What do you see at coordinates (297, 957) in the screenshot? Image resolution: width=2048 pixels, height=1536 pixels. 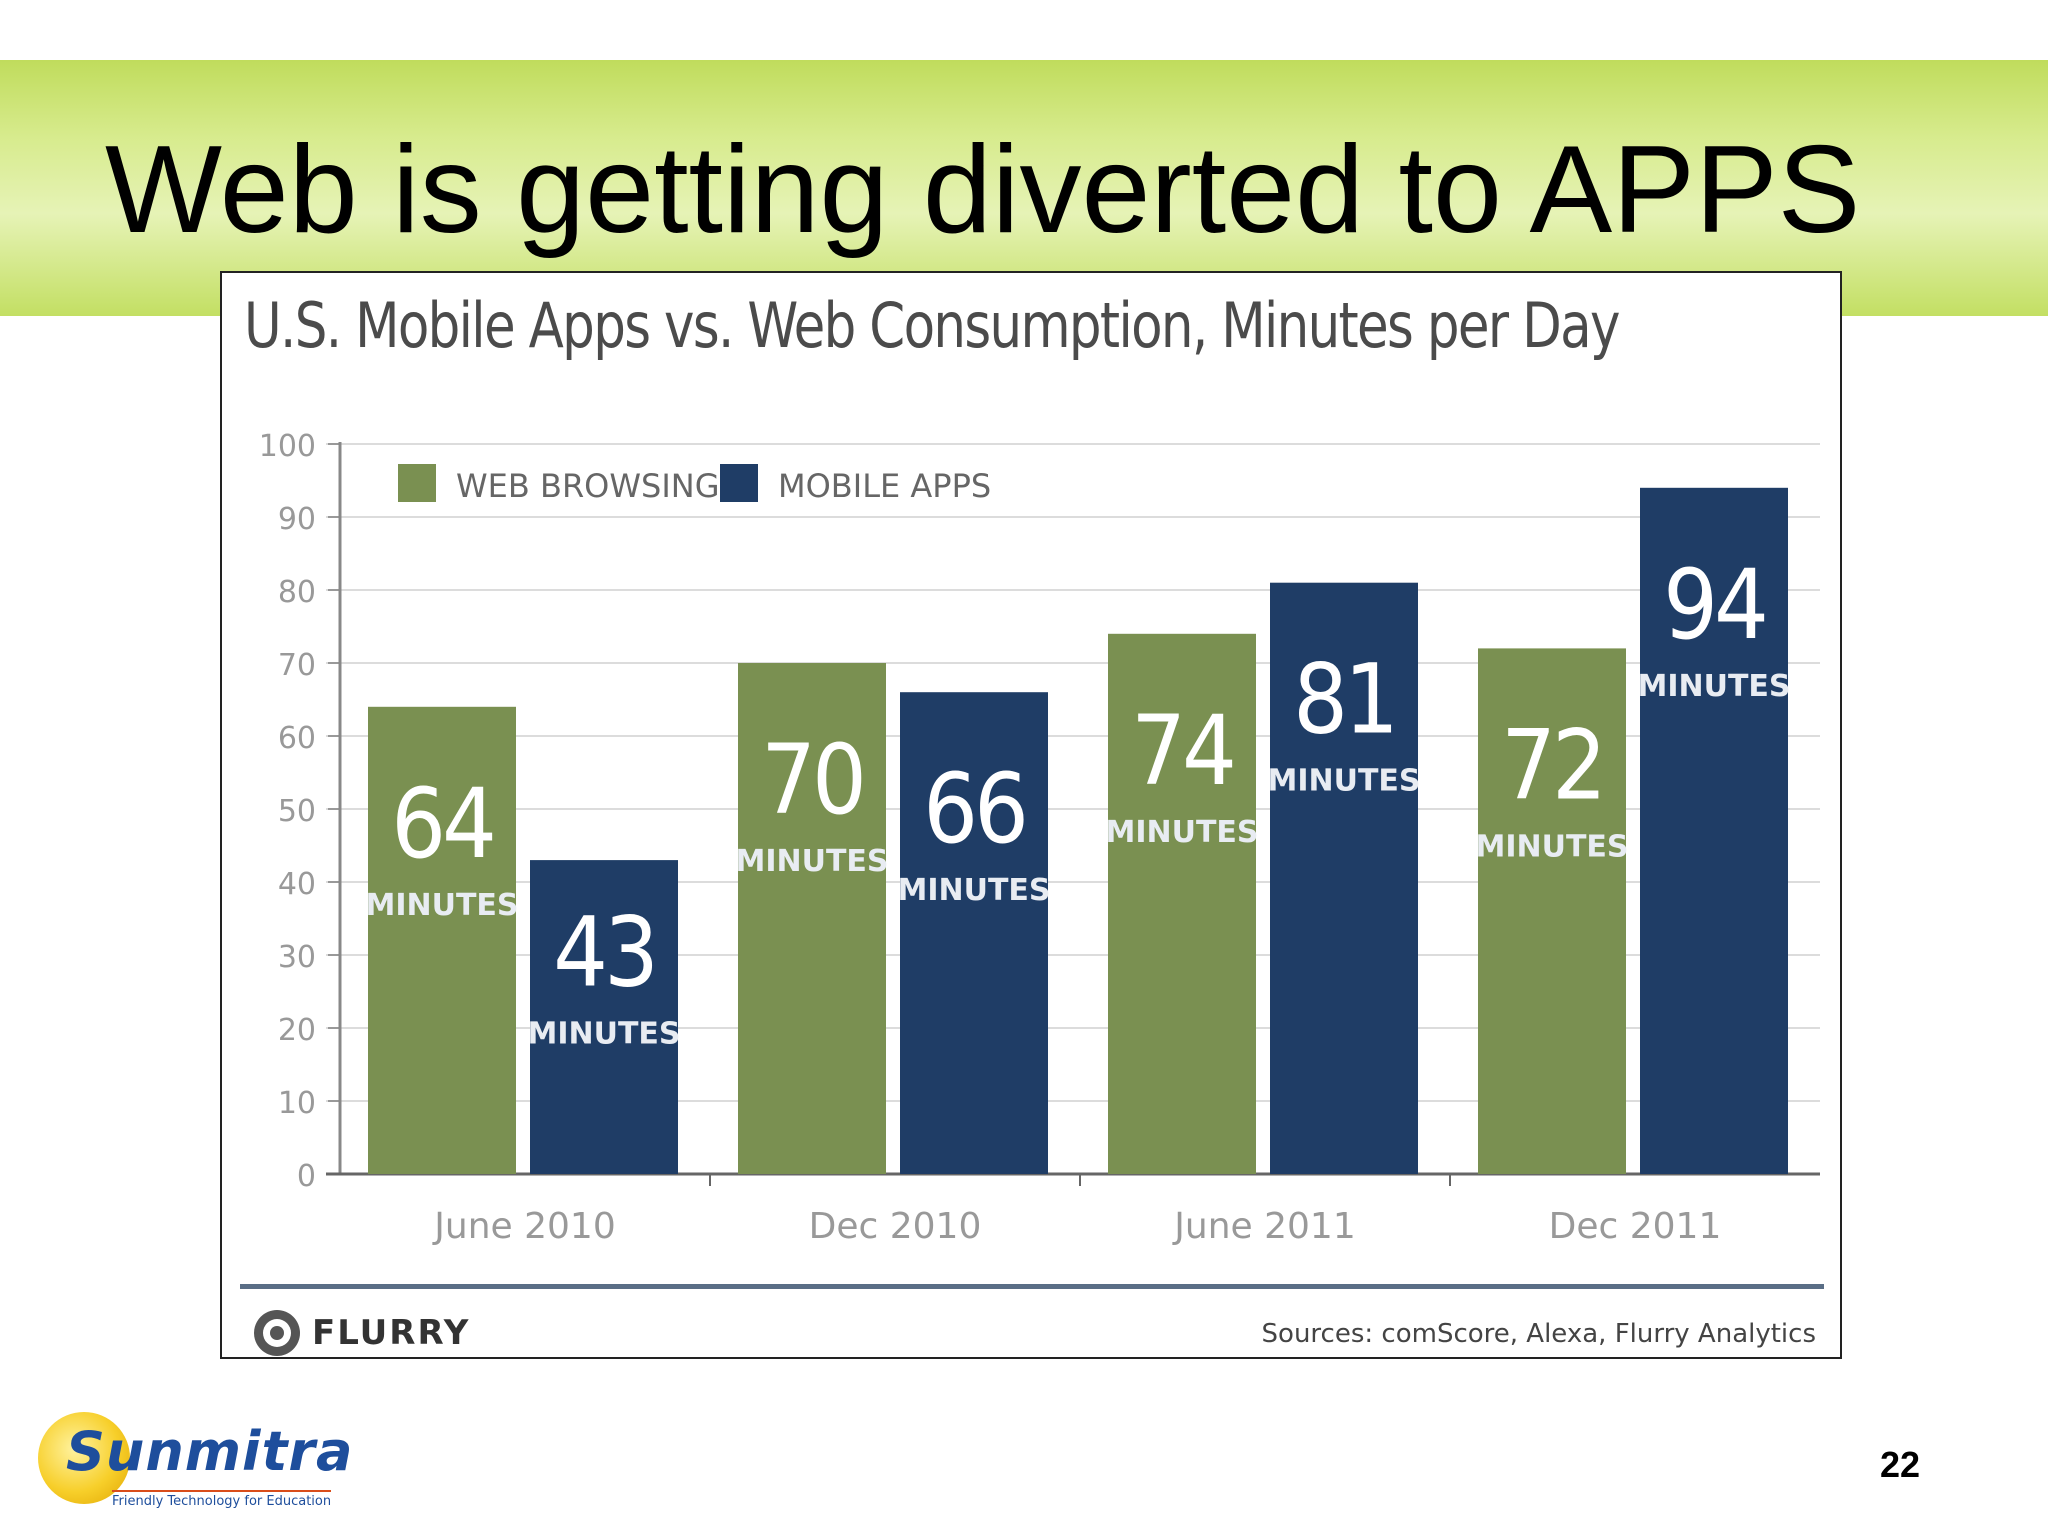 I see `y-tick-label: 30` at bounding box center [297, 957].